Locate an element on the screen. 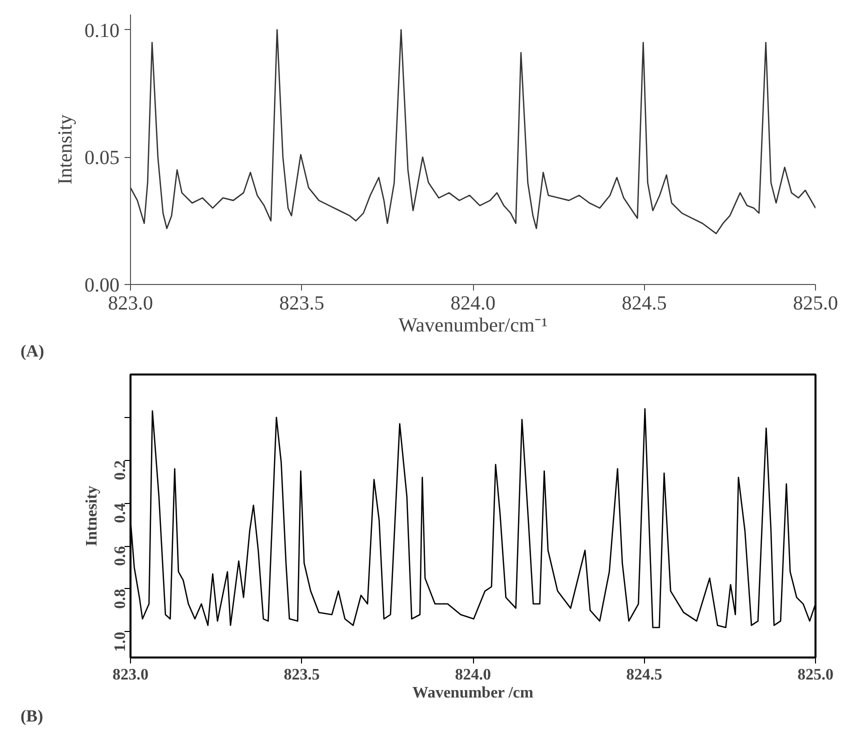 The width and height of the screenshot is (861, 729). y-tick-label: 0.6 is located at coordinates (120, 556).